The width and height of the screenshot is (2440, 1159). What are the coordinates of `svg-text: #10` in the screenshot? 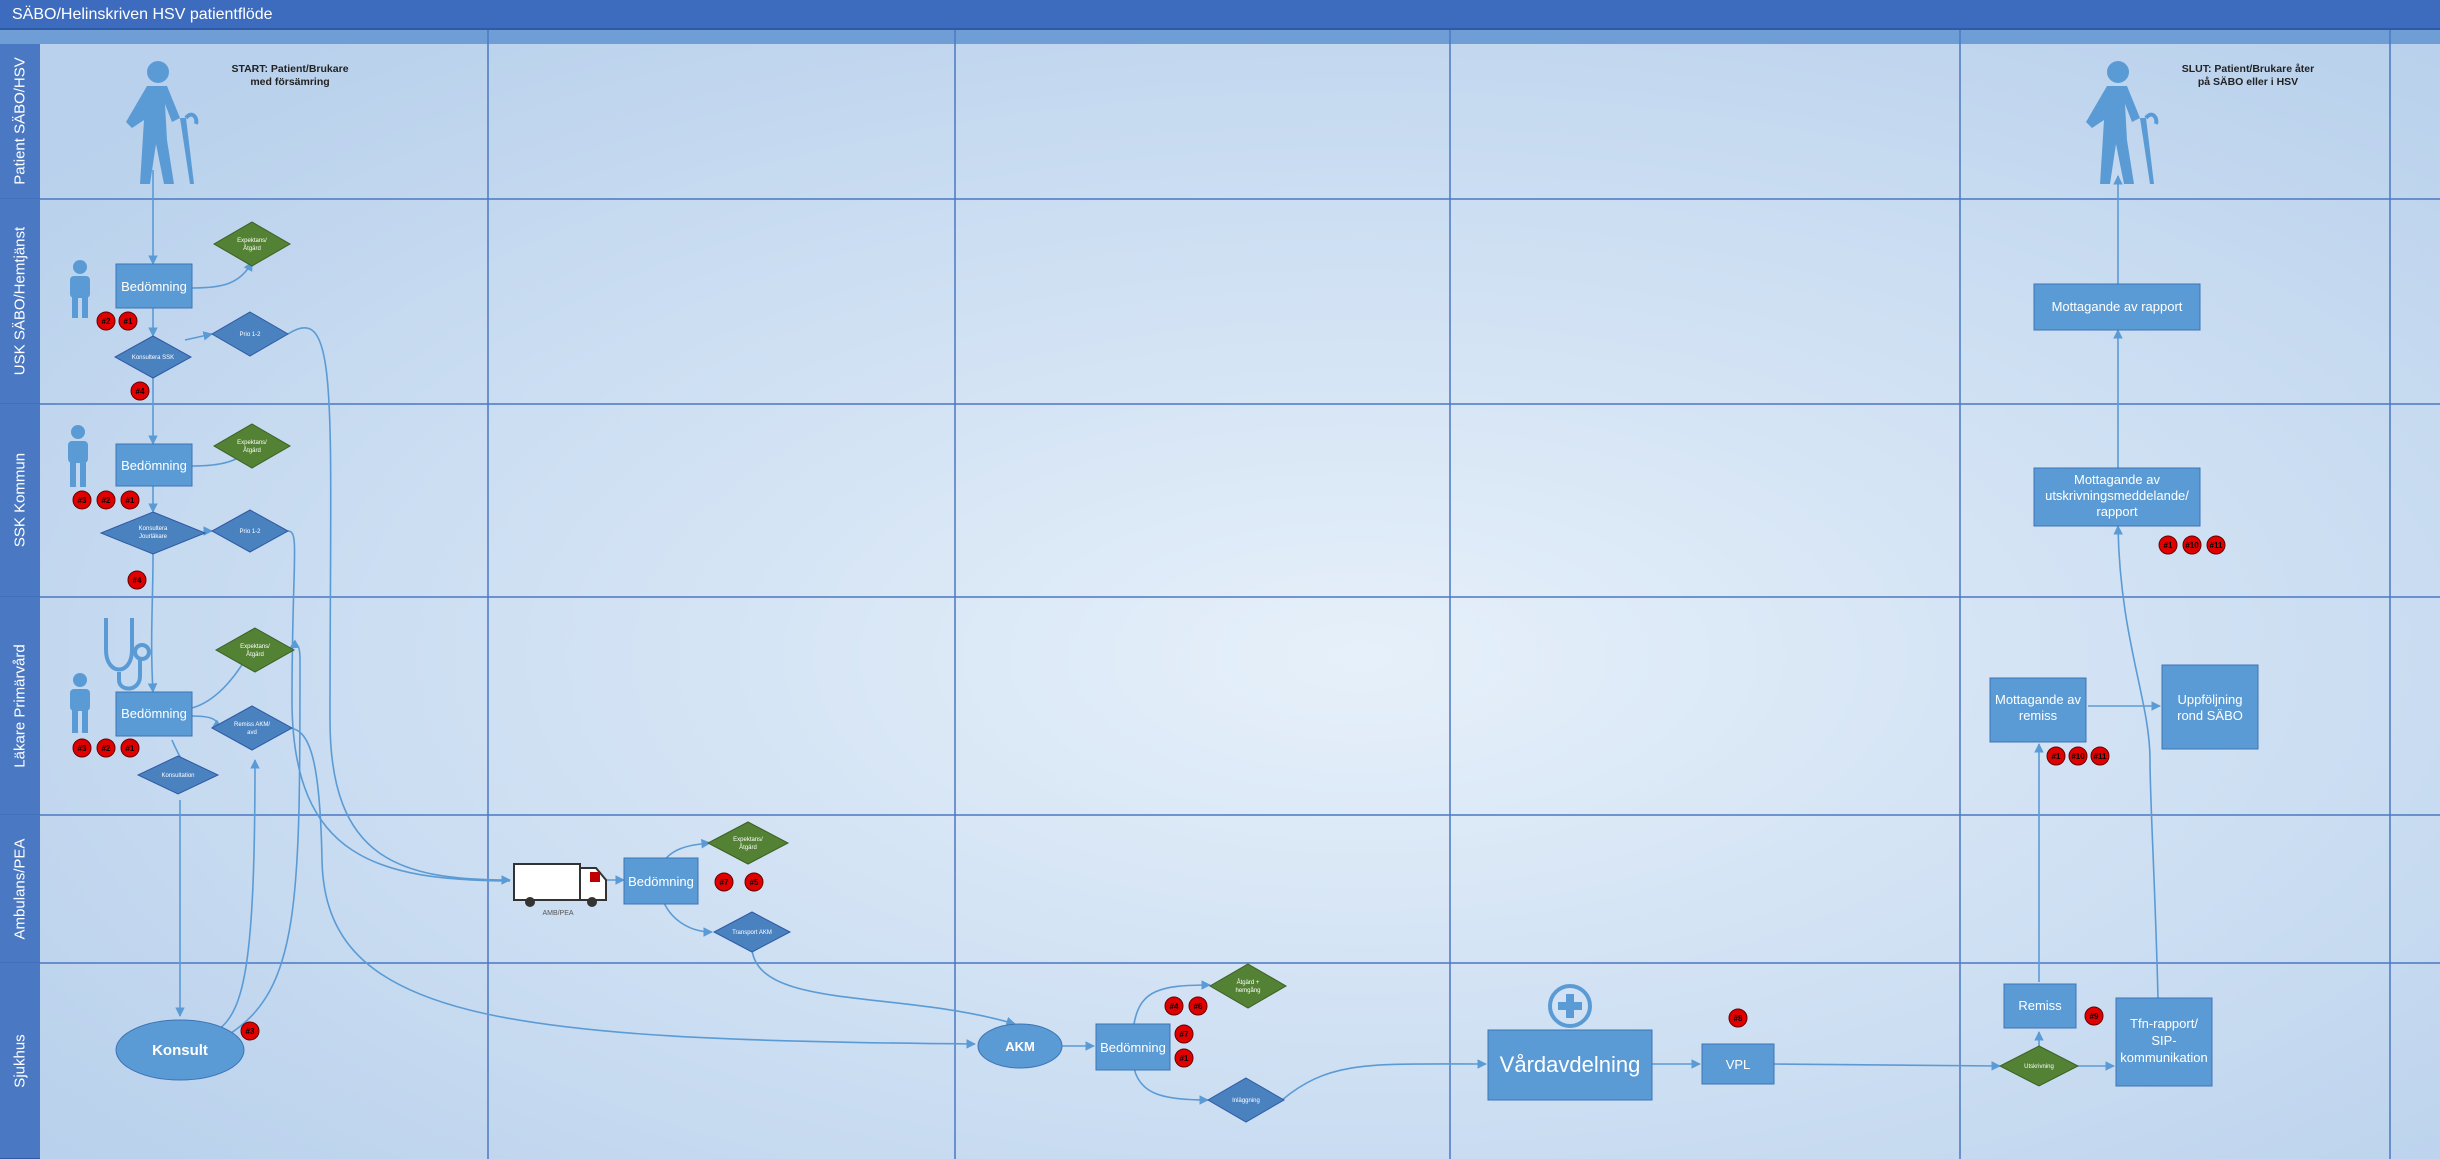 It's located at (2078, 756).